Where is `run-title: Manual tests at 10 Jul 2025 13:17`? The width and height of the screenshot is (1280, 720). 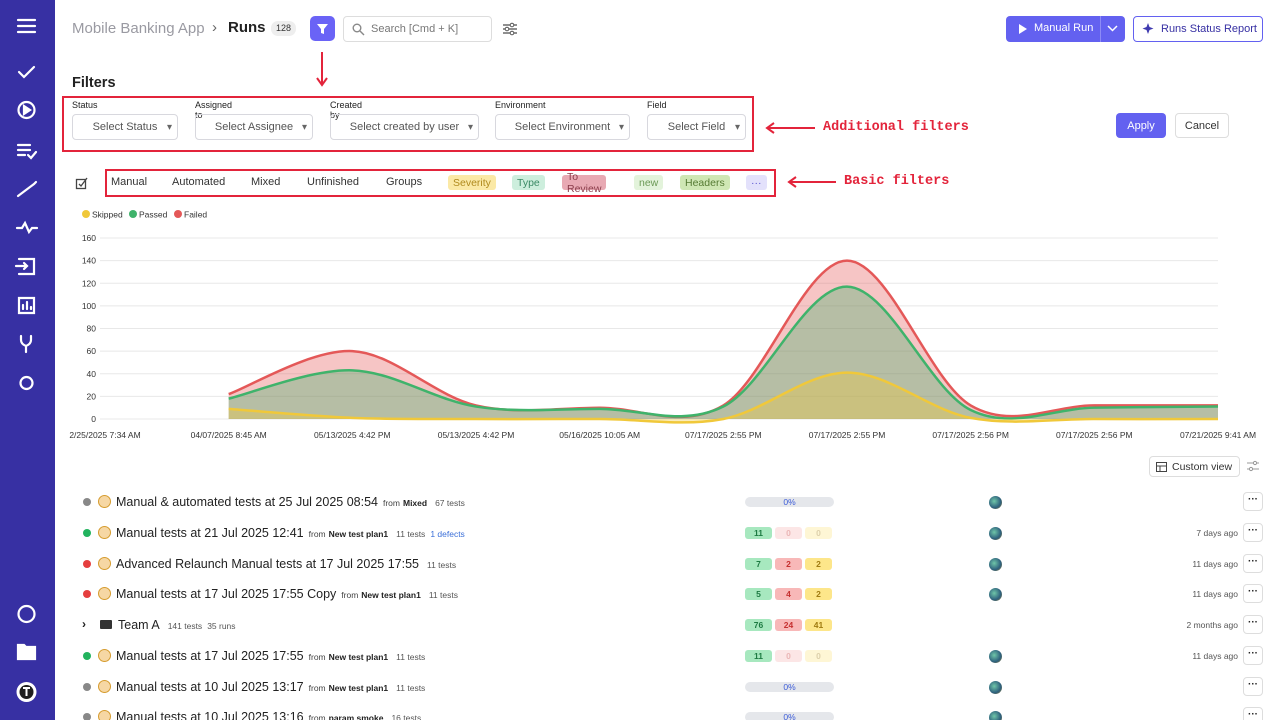 run-title: Manual tests at 10 Jul 2025 13:17 is located at coordinates (210, 687).